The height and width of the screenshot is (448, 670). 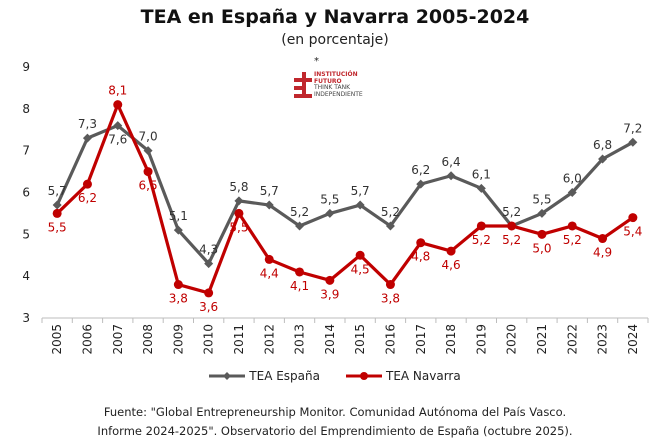 I want to click on x-tick-label: 2011, so click(x=239, y=339).